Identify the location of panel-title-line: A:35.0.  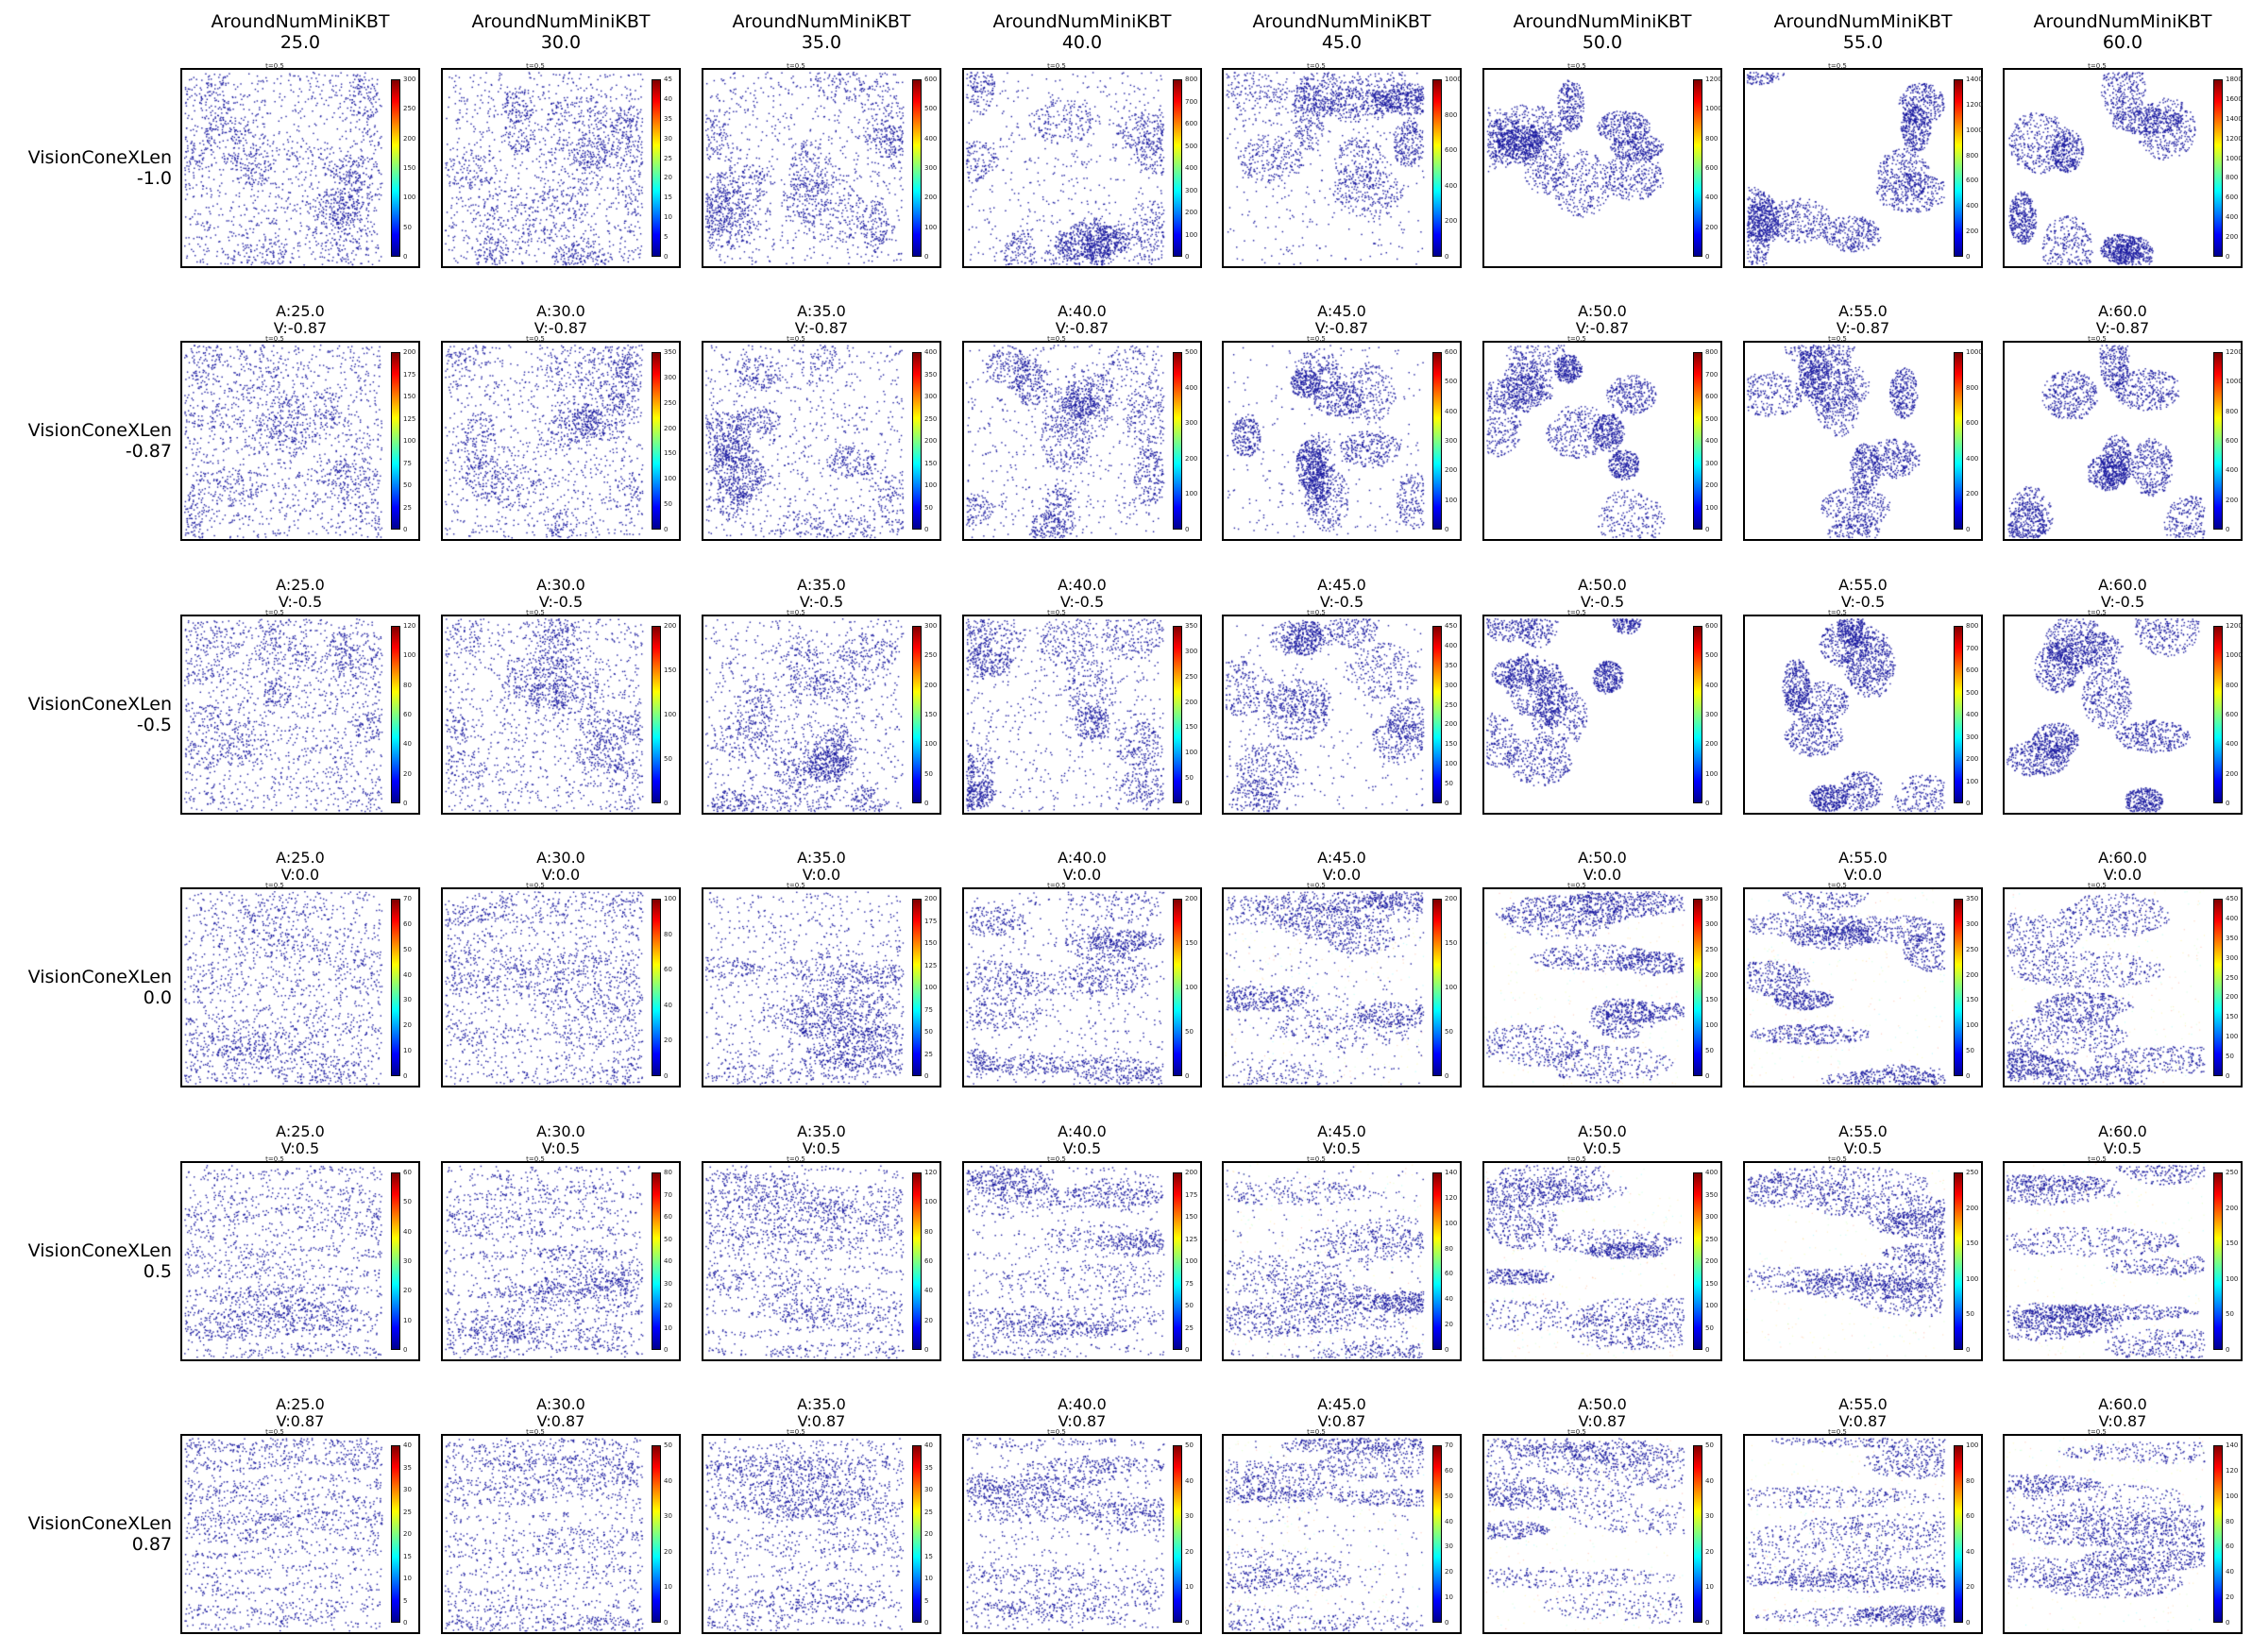
(822, 1404).